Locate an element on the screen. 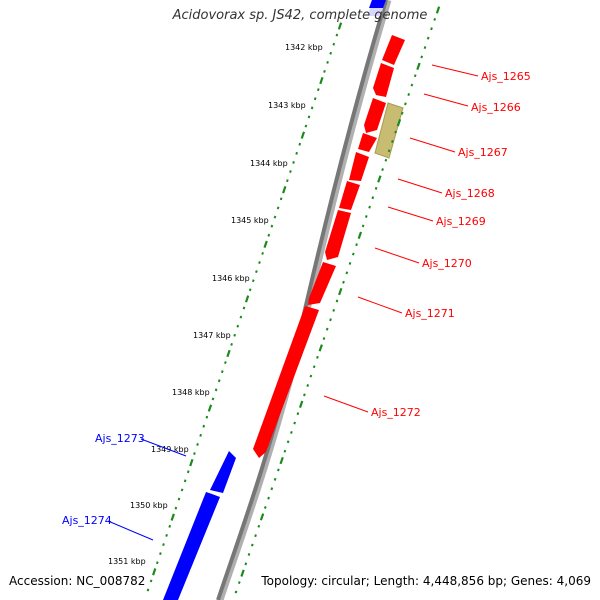 The width and height of the screenshot is (600, 600). ruler-label: 1345 kbp is located at coordinates (250, 220).